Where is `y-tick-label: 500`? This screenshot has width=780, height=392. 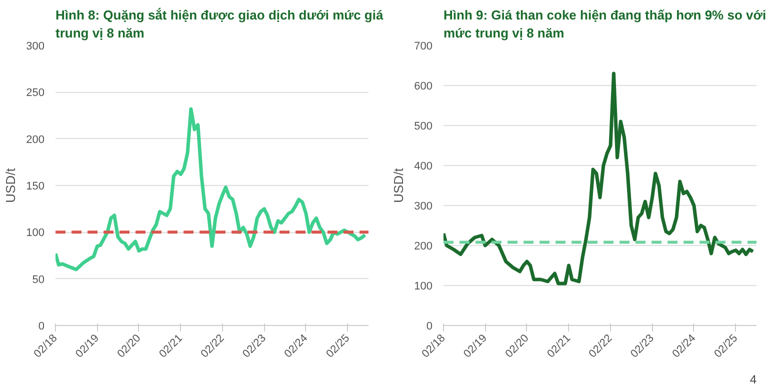 y-tick-label: 500 is located at coordinates (423, 126).